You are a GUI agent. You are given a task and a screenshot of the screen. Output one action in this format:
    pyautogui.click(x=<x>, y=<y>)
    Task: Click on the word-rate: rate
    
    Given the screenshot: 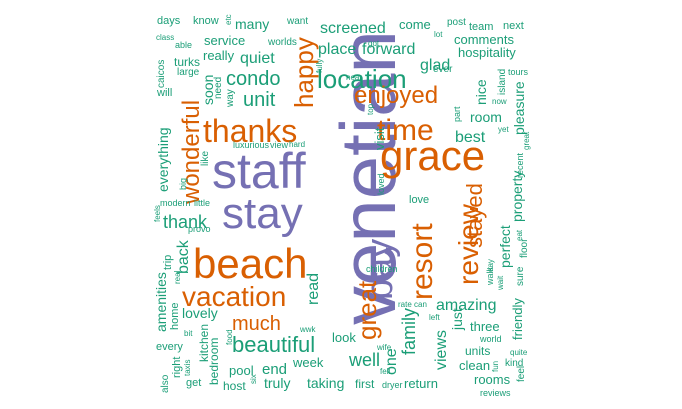 What is the action you would take?
    pyautogui.click(x=405, y=304)
    